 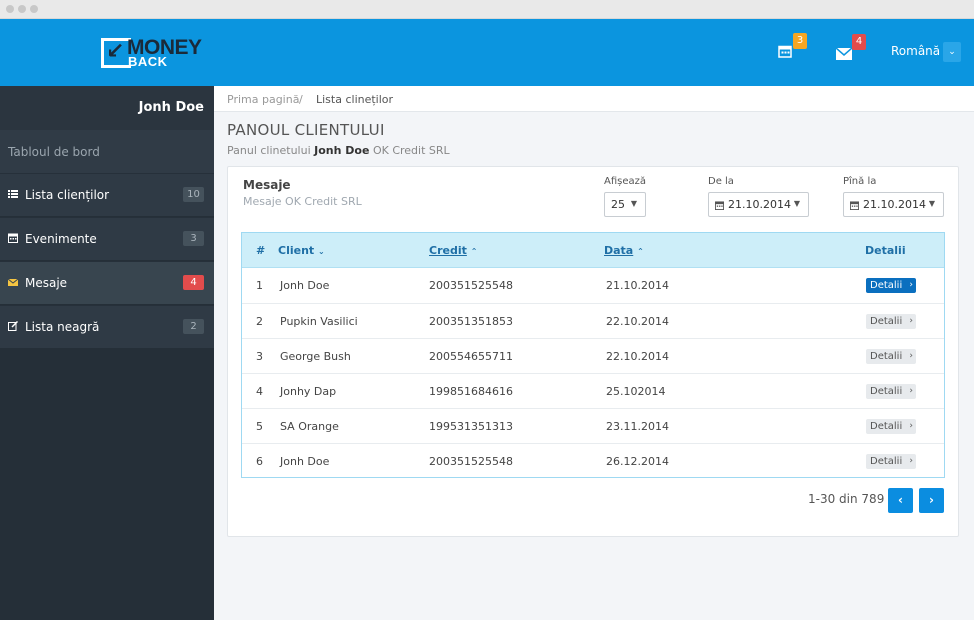 I want to click on to-date-value: 21.10.2014, so click(x=894, y=204).